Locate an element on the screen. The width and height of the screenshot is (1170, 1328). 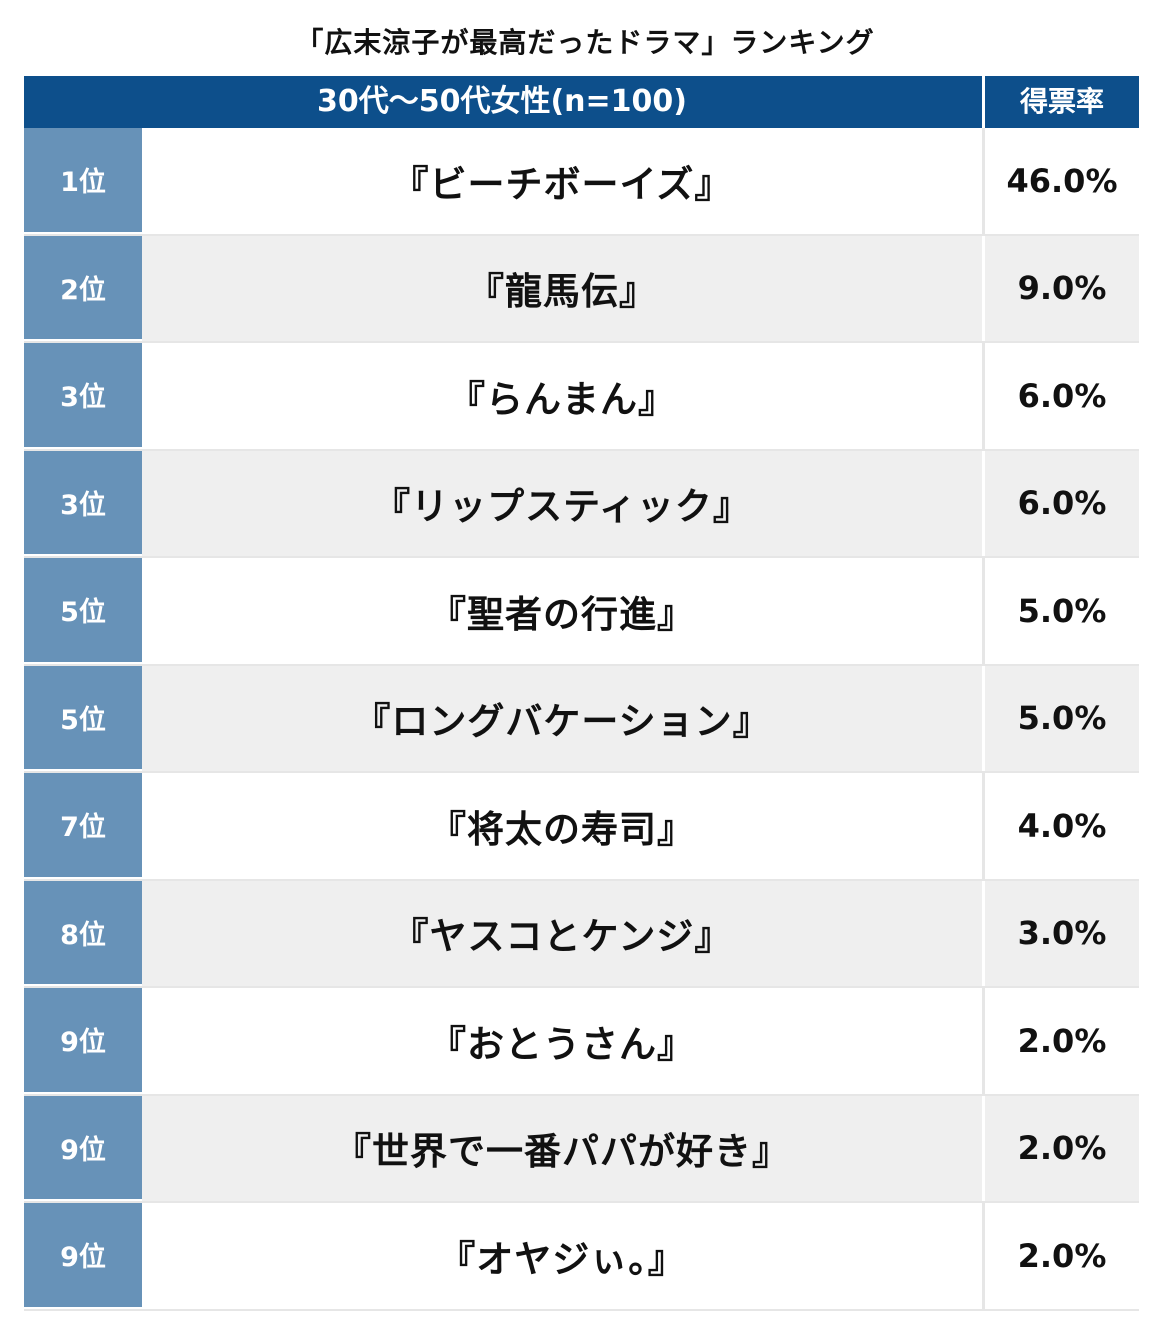
rank-cell: 7位 is located at coordinates (83, 826).